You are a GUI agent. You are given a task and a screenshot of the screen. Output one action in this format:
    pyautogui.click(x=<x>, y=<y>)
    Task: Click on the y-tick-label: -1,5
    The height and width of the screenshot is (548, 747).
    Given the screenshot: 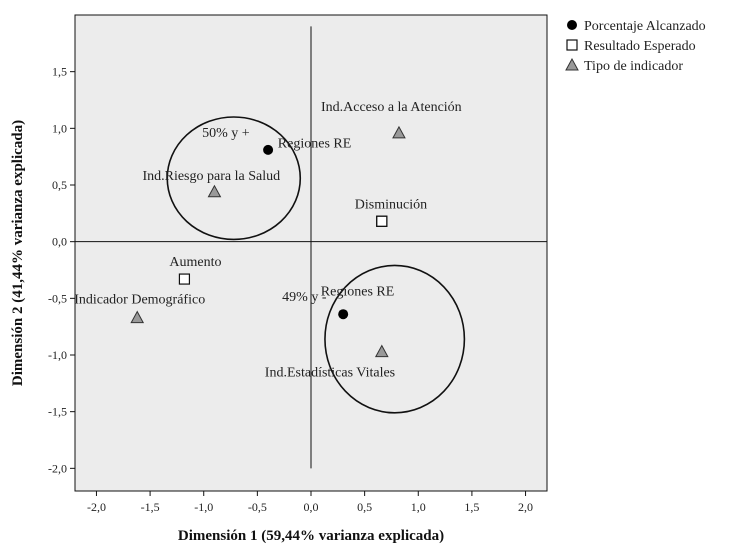 What is the action you would take?
    pyautogui.click(x=57, y=412)
    